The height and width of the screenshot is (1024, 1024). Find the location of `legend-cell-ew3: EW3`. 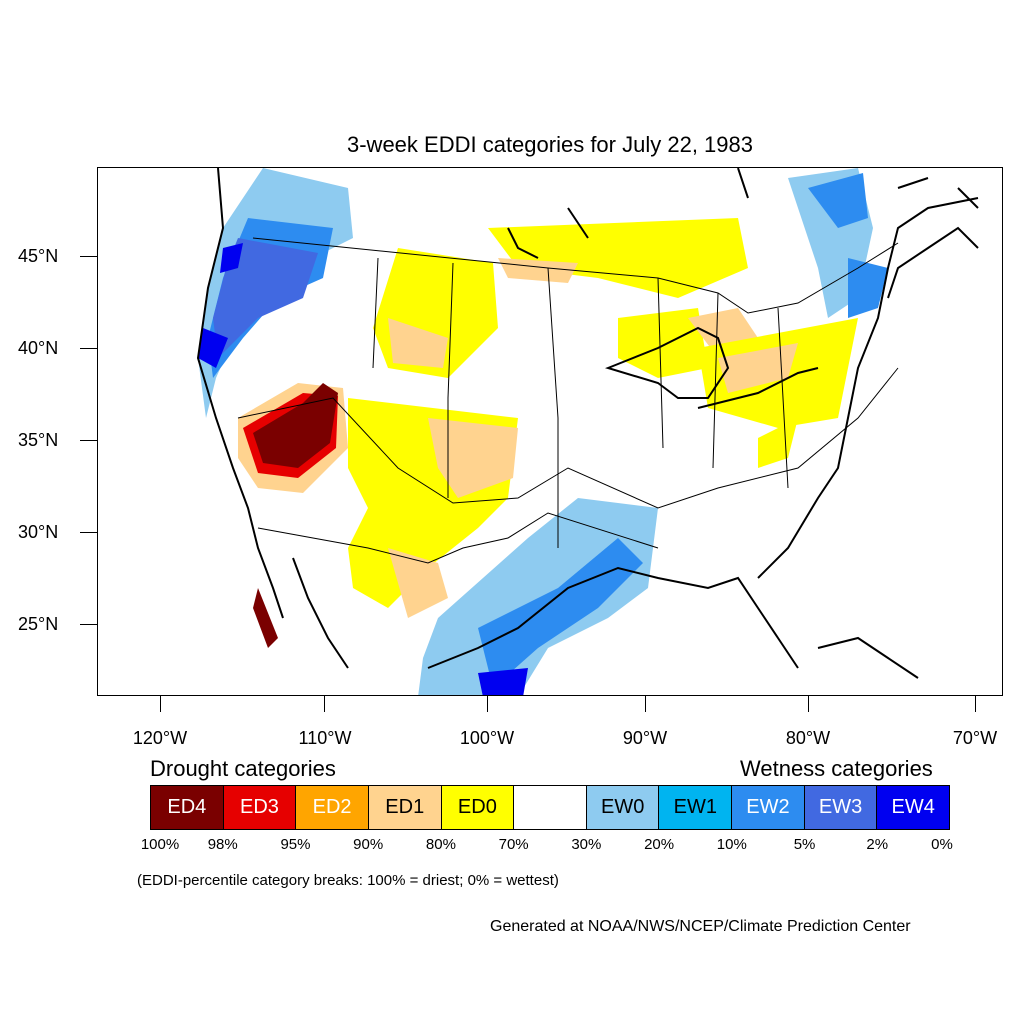

legend-cell-ew3: EW3 is located at coordinates (841, 807).